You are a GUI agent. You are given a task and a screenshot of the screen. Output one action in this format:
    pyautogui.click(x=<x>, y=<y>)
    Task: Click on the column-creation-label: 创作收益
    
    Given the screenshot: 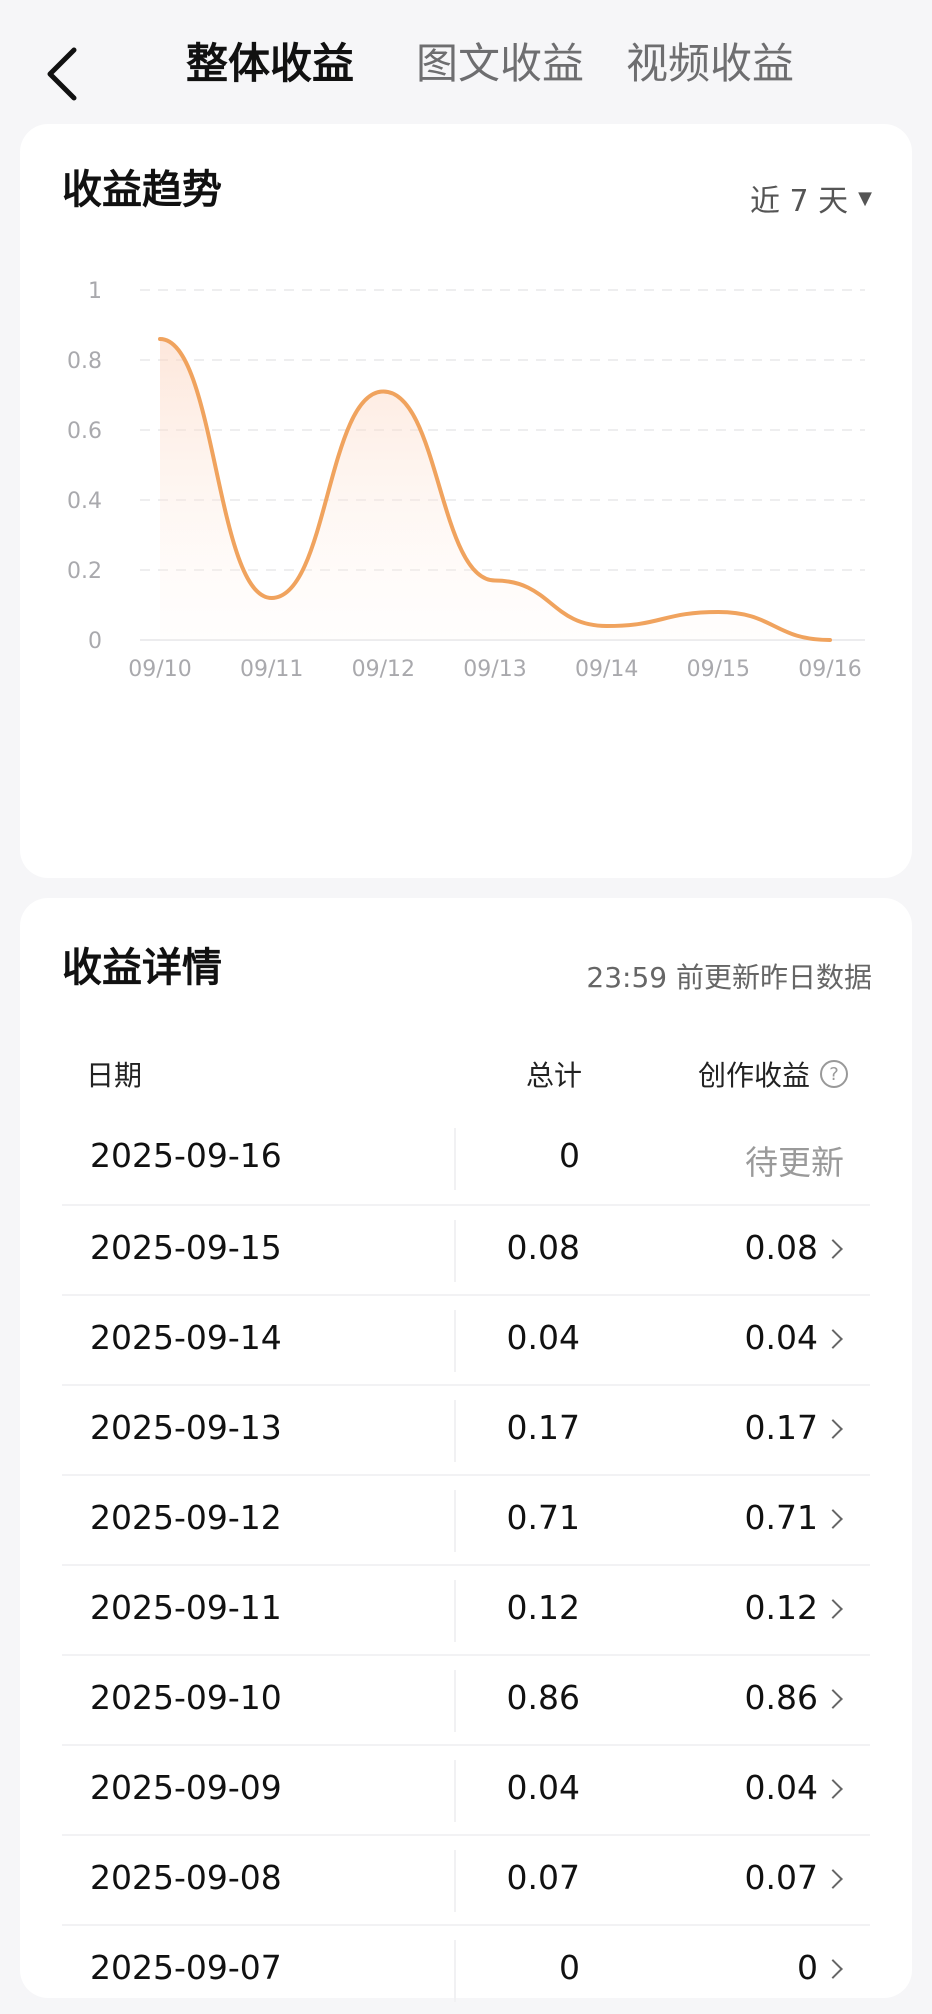 What is the action you would take?
    pyautogui.click(x=753, y=1075)
    